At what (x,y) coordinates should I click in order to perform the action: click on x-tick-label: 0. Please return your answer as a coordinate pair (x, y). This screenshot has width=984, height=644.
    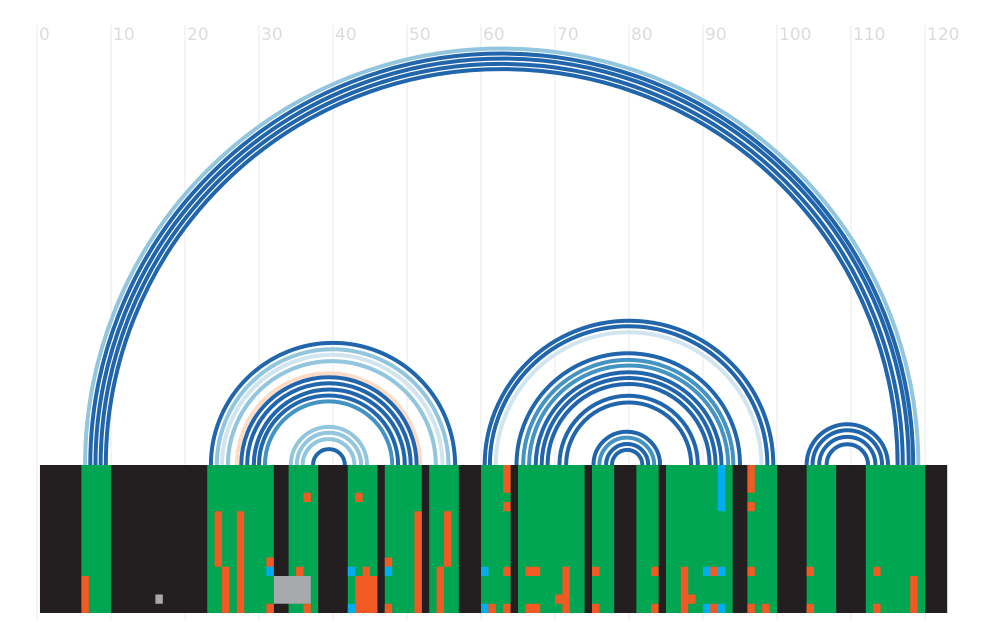
    Looking at the image, I should click on (44, 35).